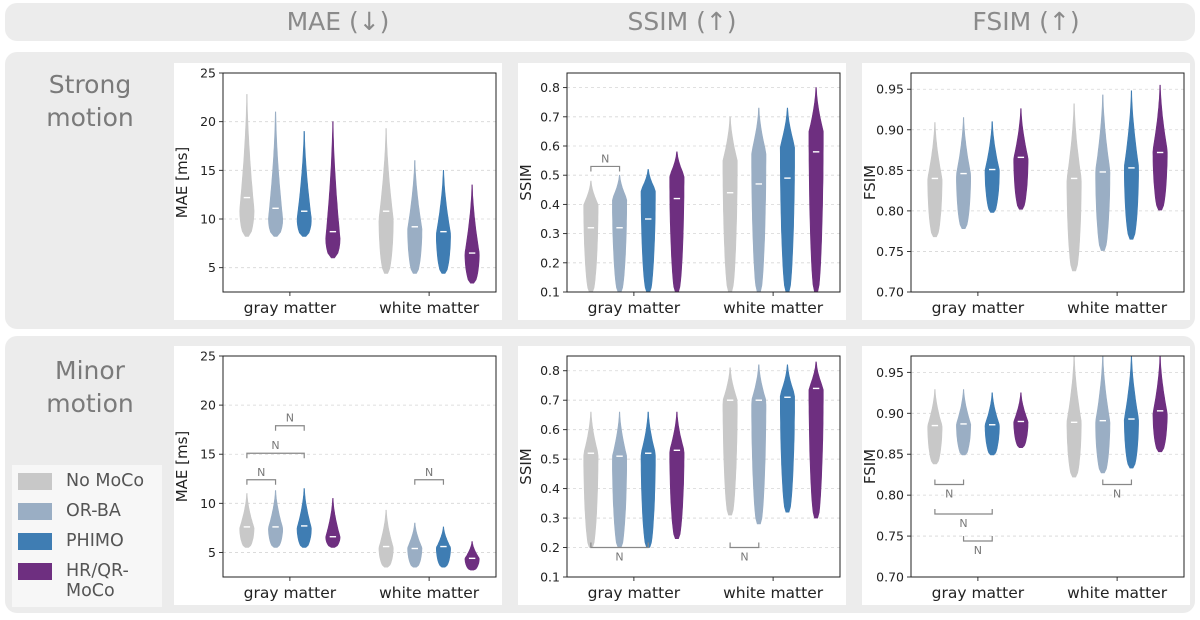 This screenshot has width=1200, height=620. I want to click on column-header-mae: MAE (↓), so click(338, 21).